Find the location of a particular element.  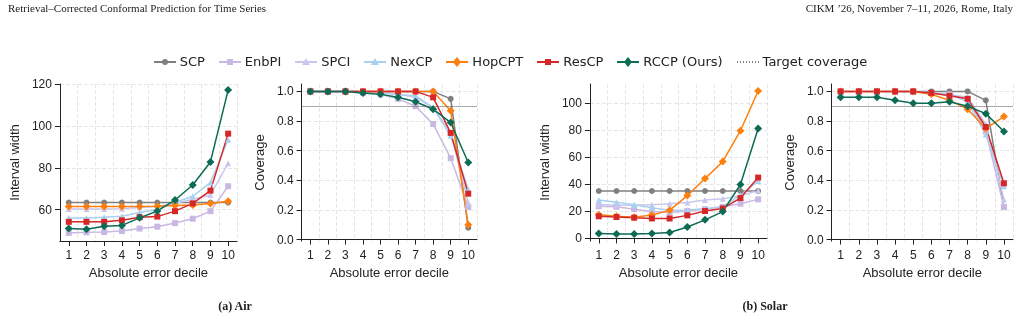

y-tick-label: 40 is located at coordinates (575, 184).